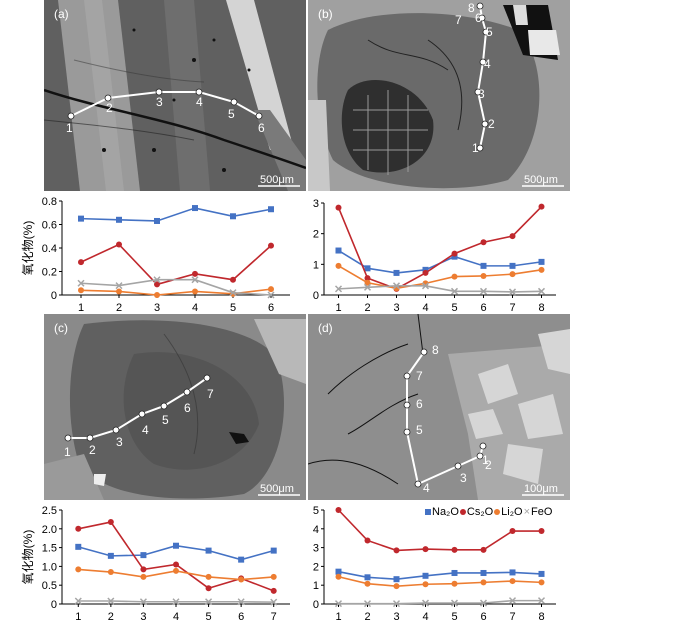 Image resolution: width=700 pixels, height=622 pixels. What do you see at coordinates (61, 328) in the screenshot?
I see `image-label-c: (c)` at bounding box center [61, 328].